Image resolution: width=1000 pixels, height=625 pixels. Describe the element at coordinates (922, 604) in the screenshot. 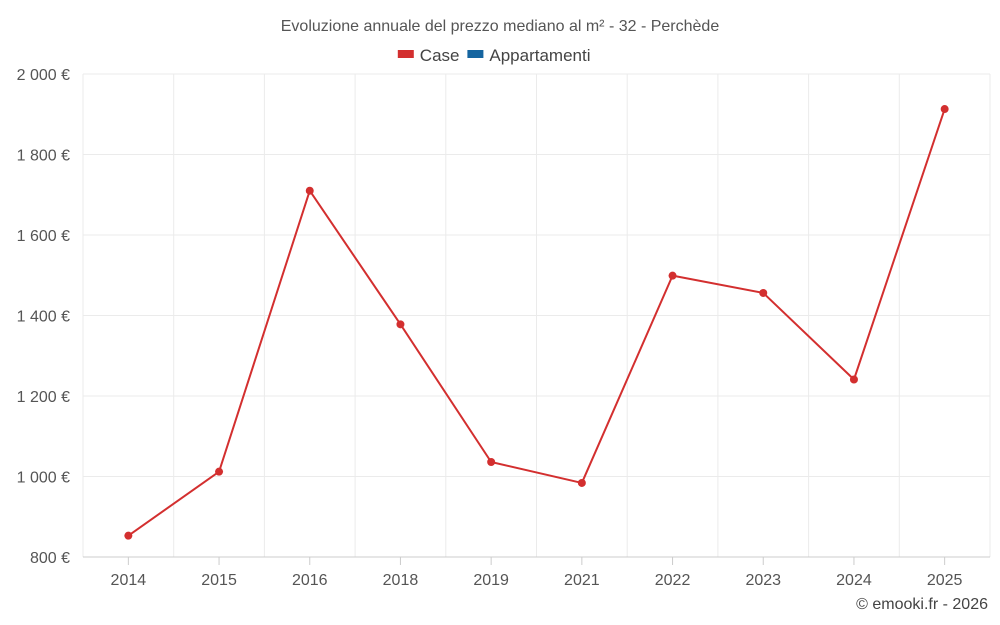

I see `credit-text: © emooki.fr - 2026` at that location.